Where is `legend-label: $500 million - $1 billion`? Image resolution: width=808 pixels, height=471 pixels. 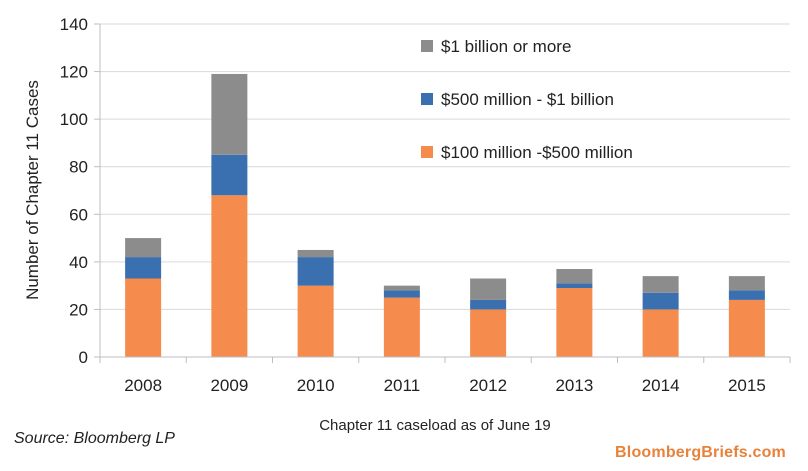
legend-label: $500 million - $1 billion is located at coordinates (527, 99).